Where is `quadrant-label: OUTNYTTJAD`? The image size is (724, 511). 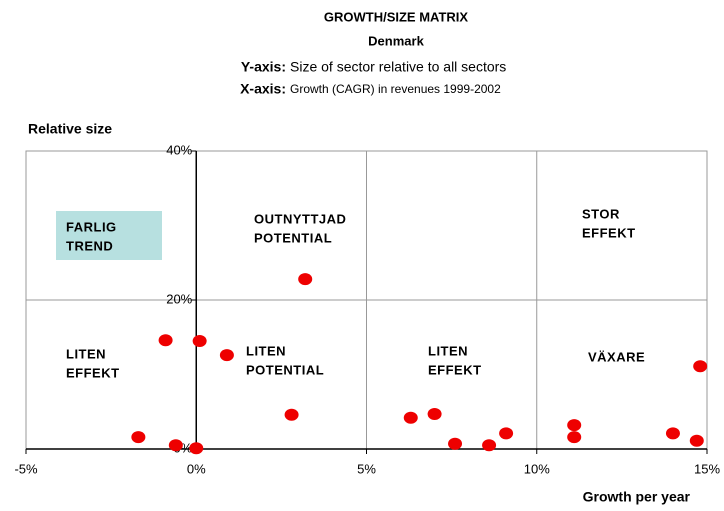 quadrant-label: OUTNYTTJAD is located at coordinates (300, 218).